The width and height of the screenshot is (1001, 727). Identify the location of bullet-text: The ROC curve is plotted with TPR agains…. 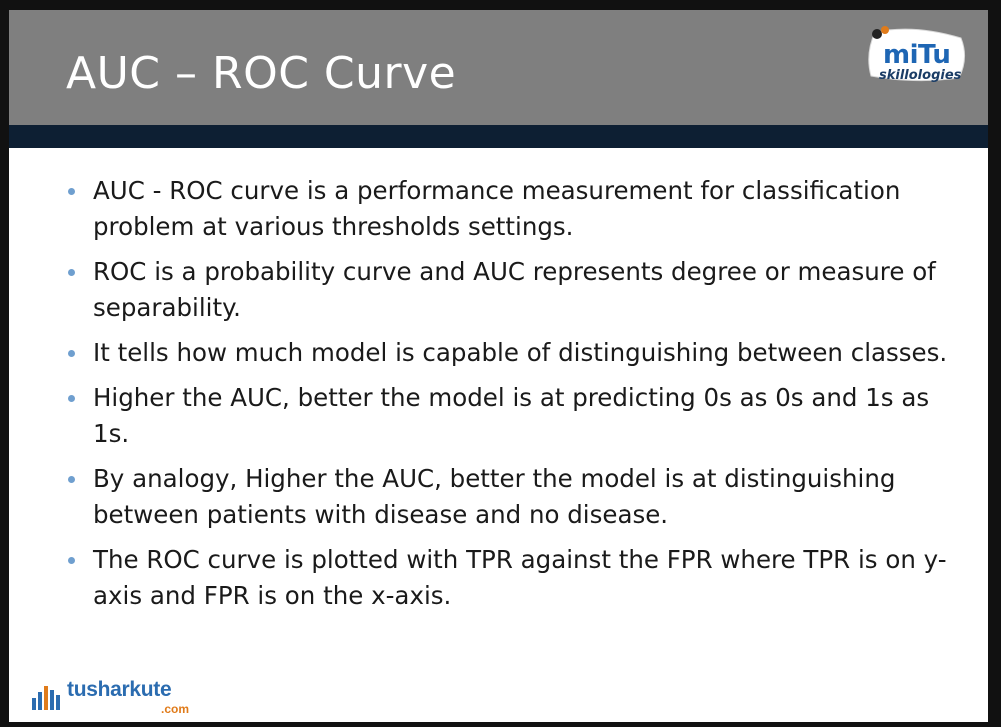
(520, 577).